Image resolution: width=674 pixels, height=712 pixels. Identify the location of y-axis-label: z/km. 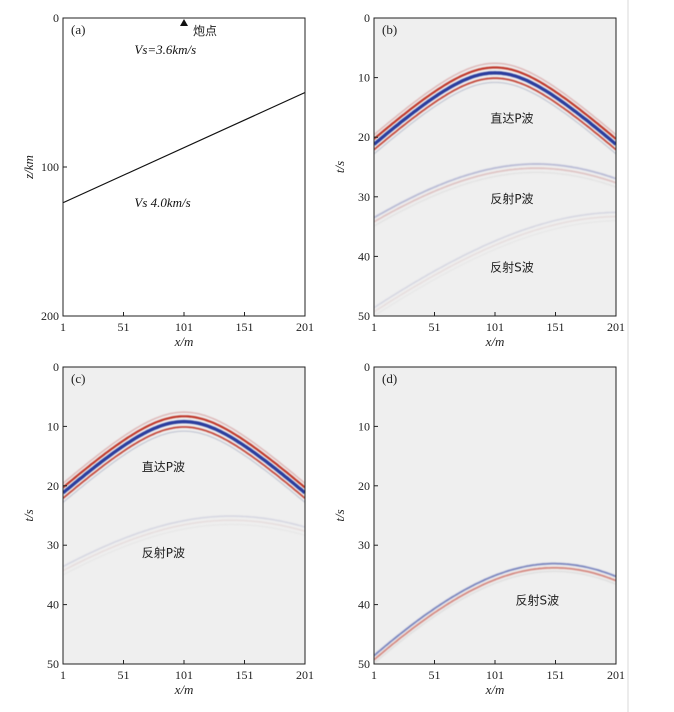
(28, 167).